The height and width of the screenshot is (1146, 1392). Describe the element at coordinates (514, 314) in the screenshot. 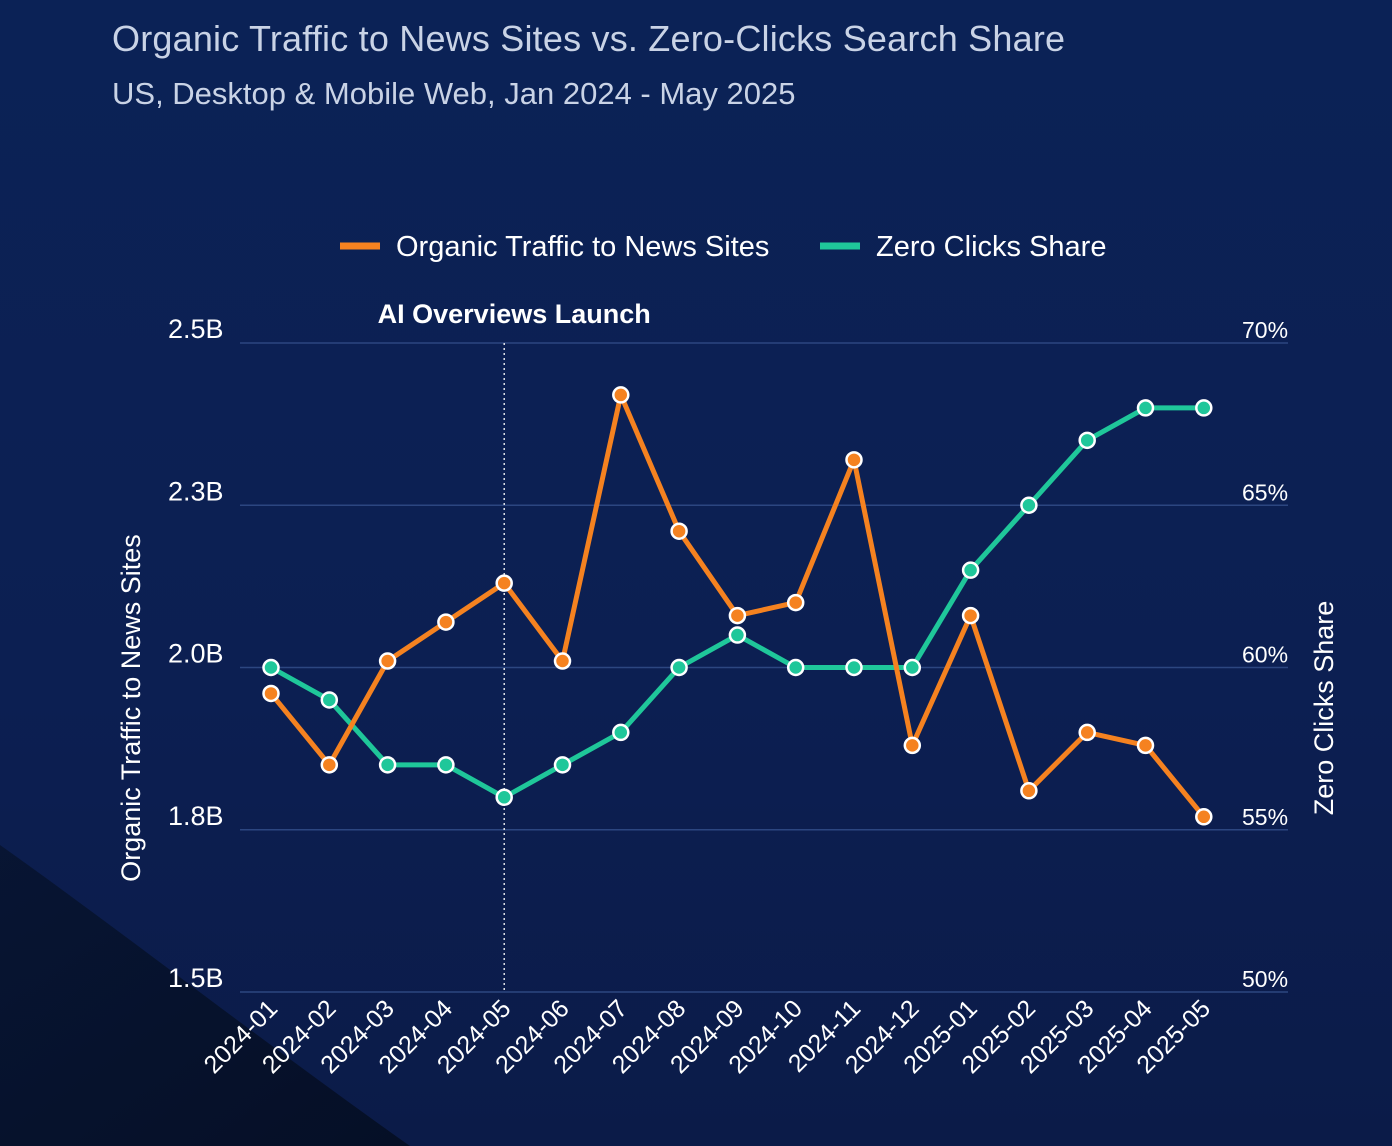

I see `annotation-label: AI Overviews Launch` at that location.